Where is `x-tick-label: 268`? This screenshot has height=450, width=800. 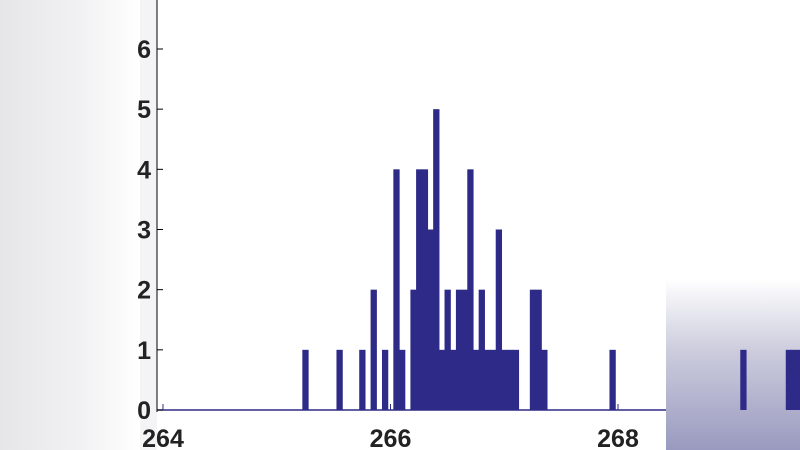 x-tick-label: 268 is located at coordinates (618, 437).